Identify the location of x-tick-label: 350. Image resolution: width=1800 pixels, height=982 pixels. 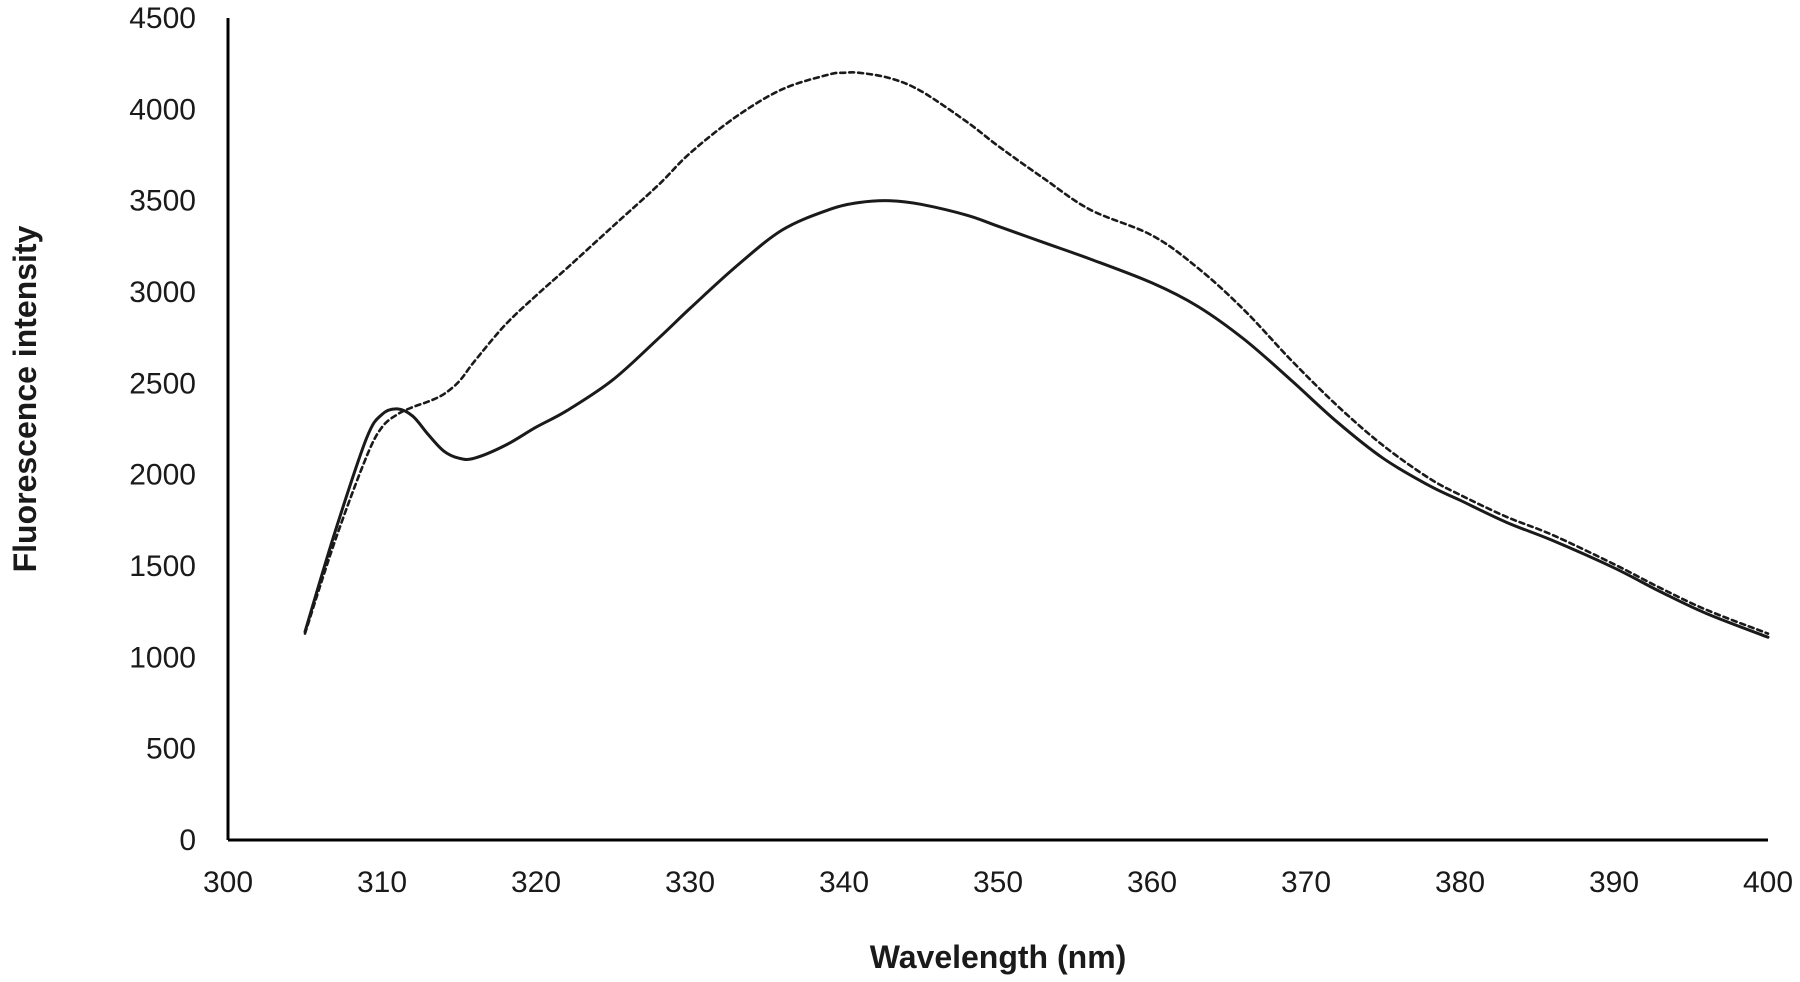
(998, 882).